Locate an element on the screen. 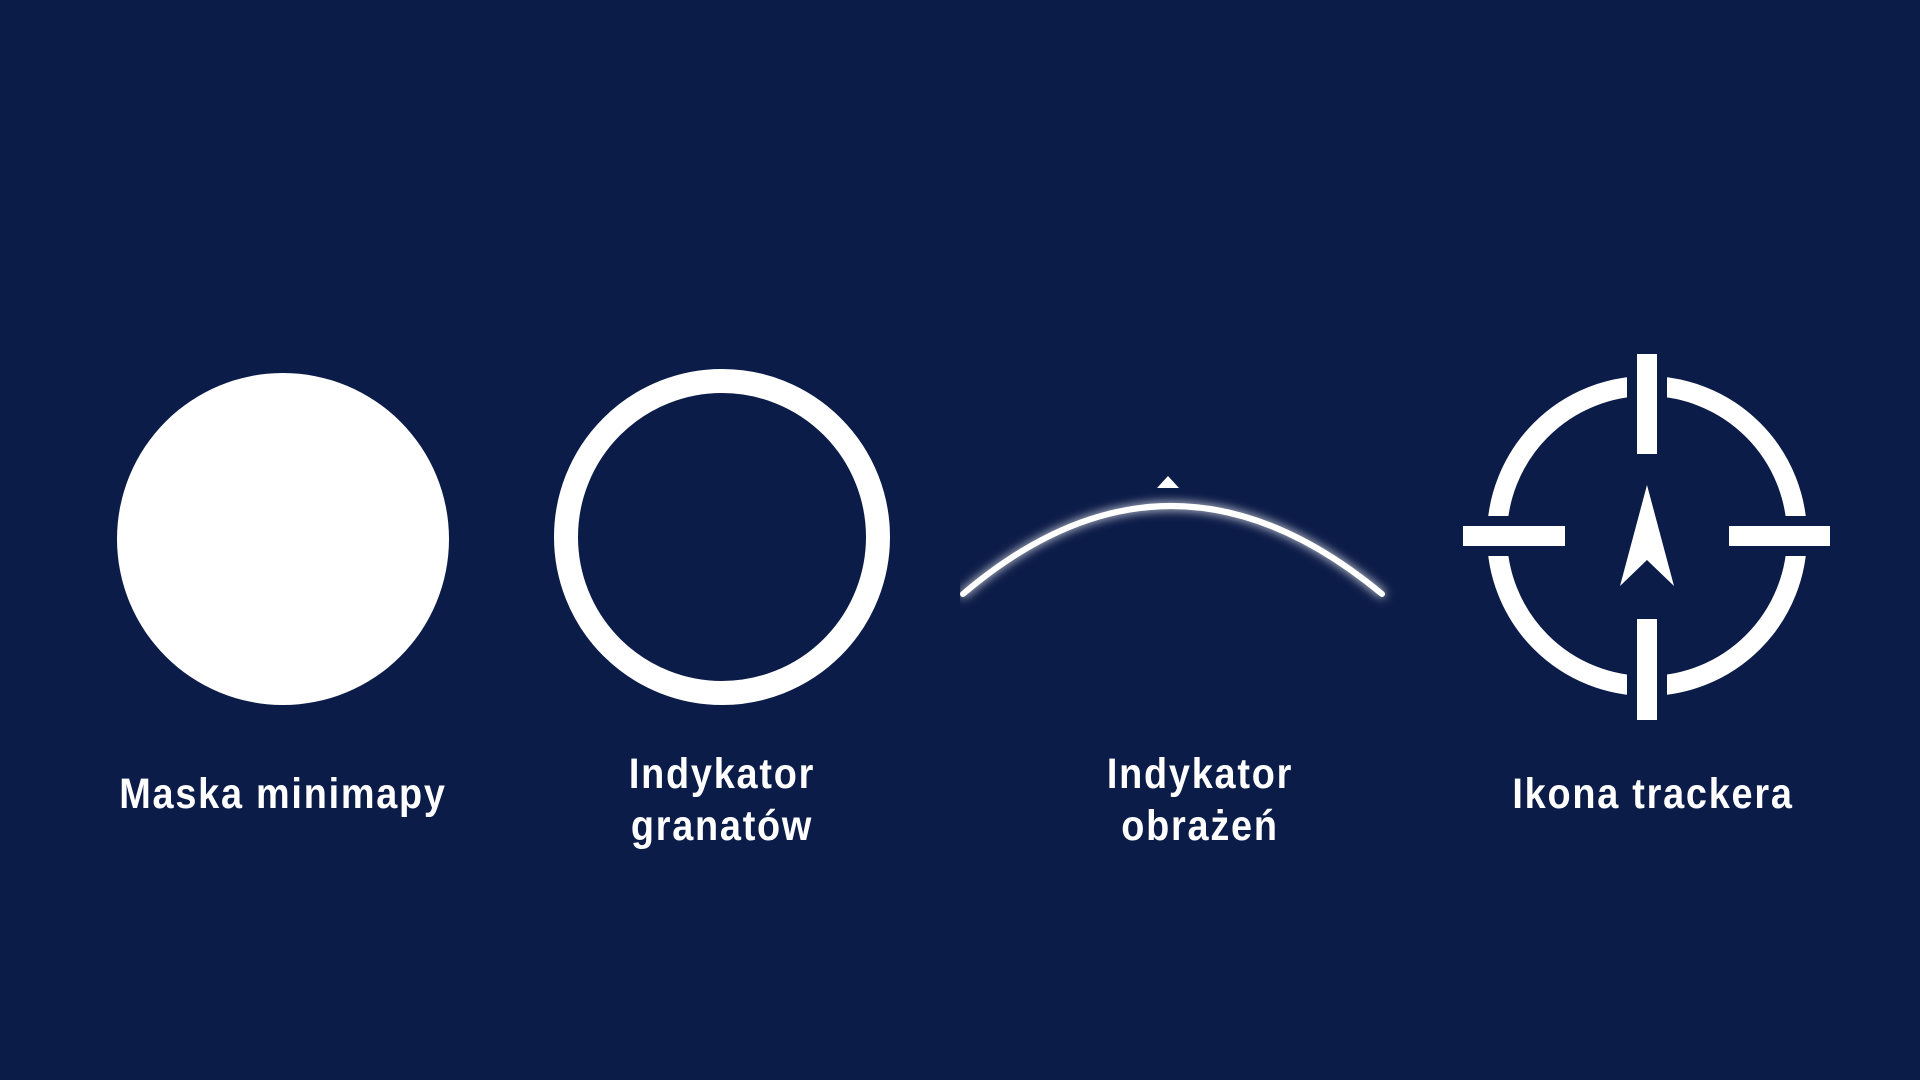  asset-label: Indykator granatów is located at coordinates (722, 800).